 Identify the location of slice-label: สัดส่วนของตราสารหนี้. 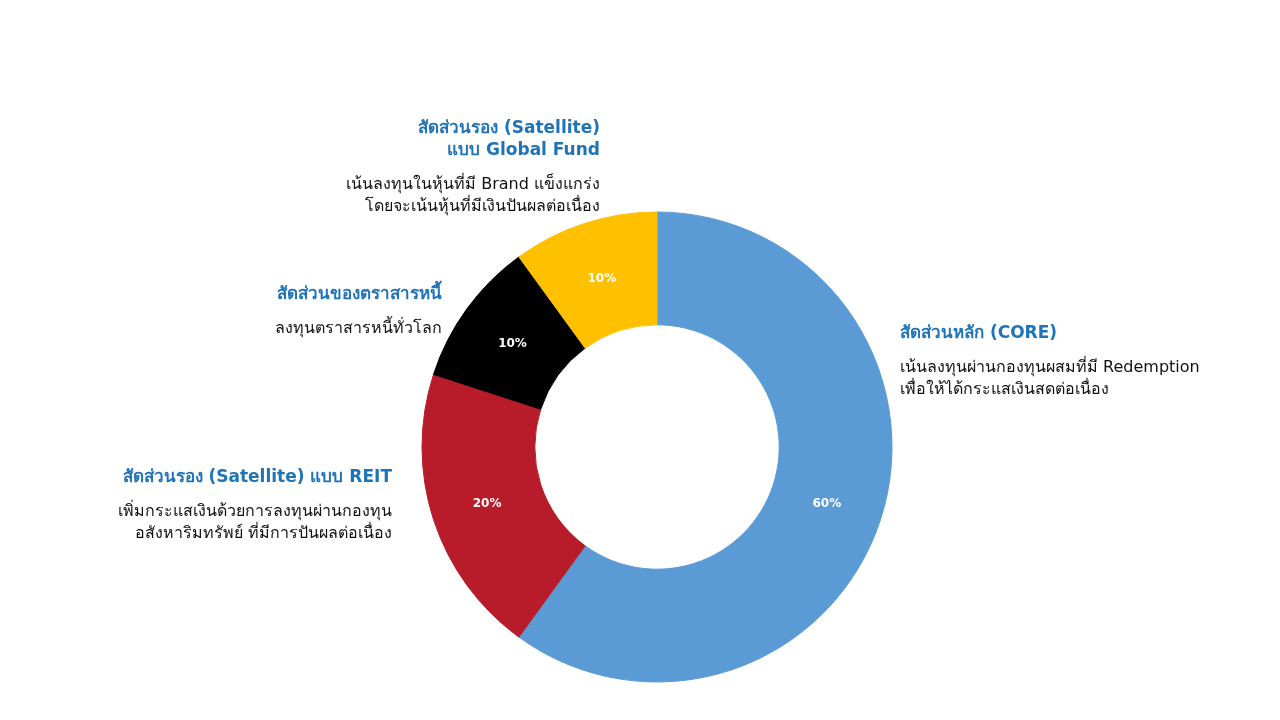
(359, 291).